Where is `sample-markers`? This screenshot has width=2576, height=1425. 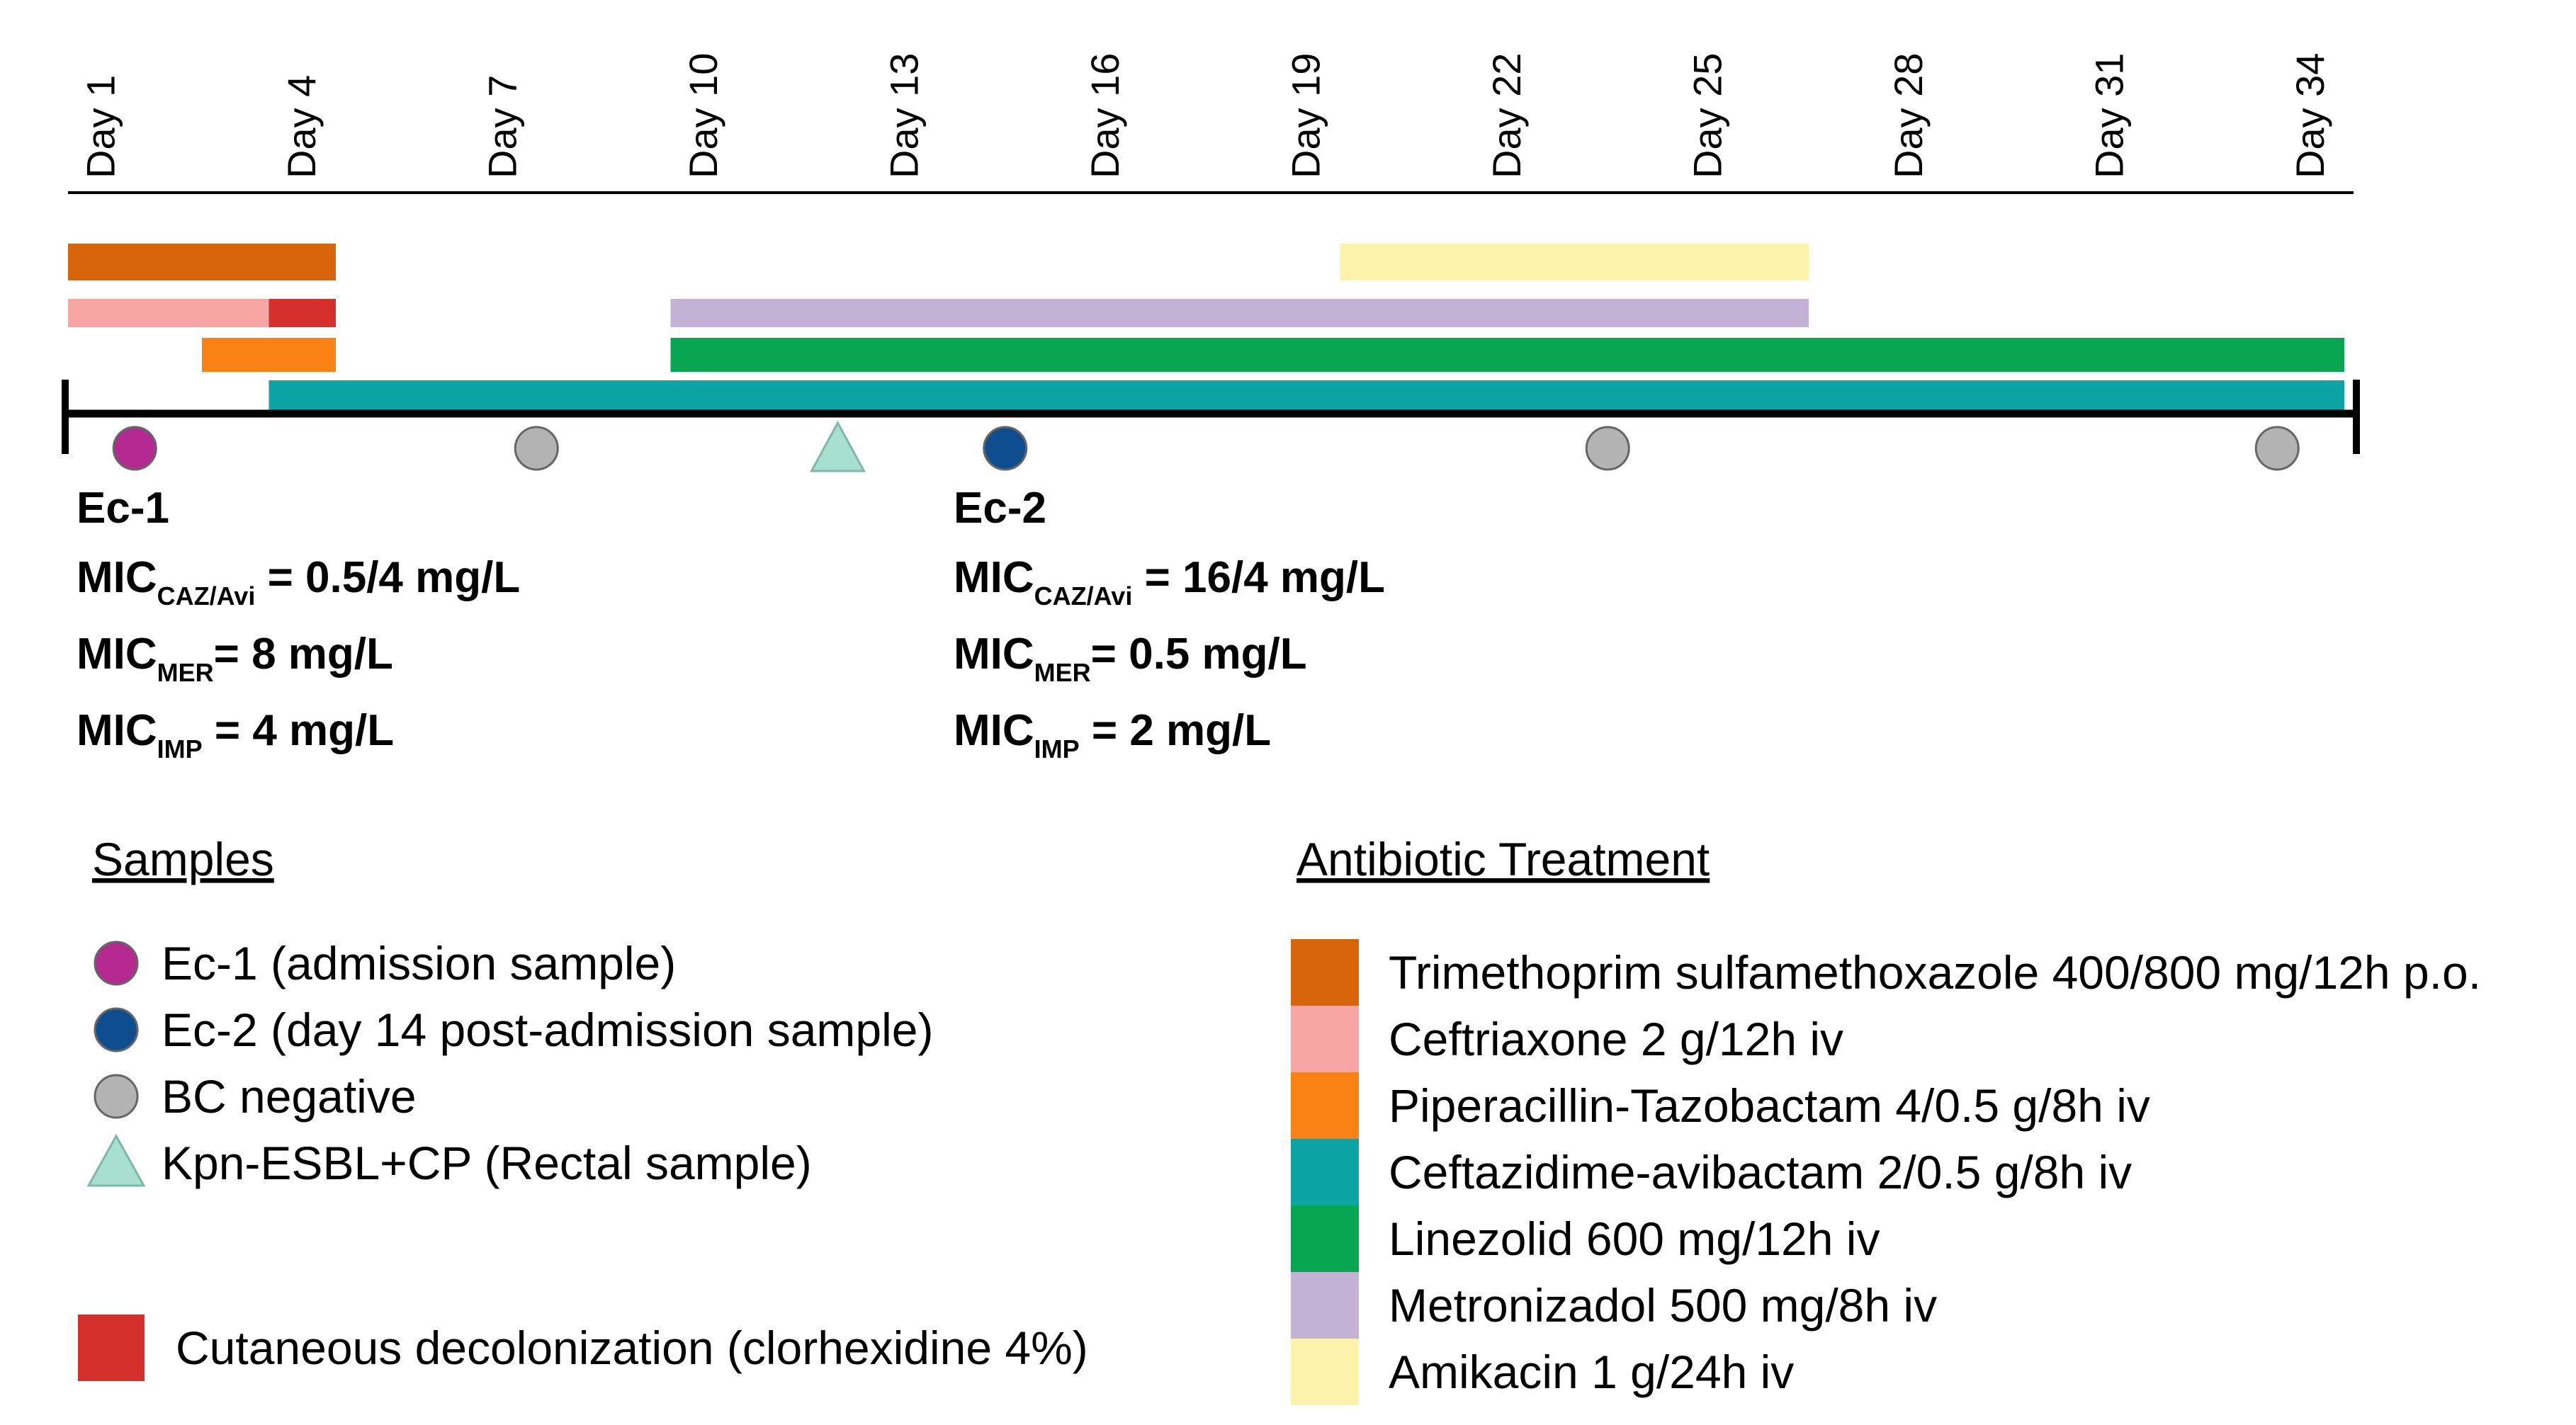 sample-markers is located at coordinates (1206, 446).